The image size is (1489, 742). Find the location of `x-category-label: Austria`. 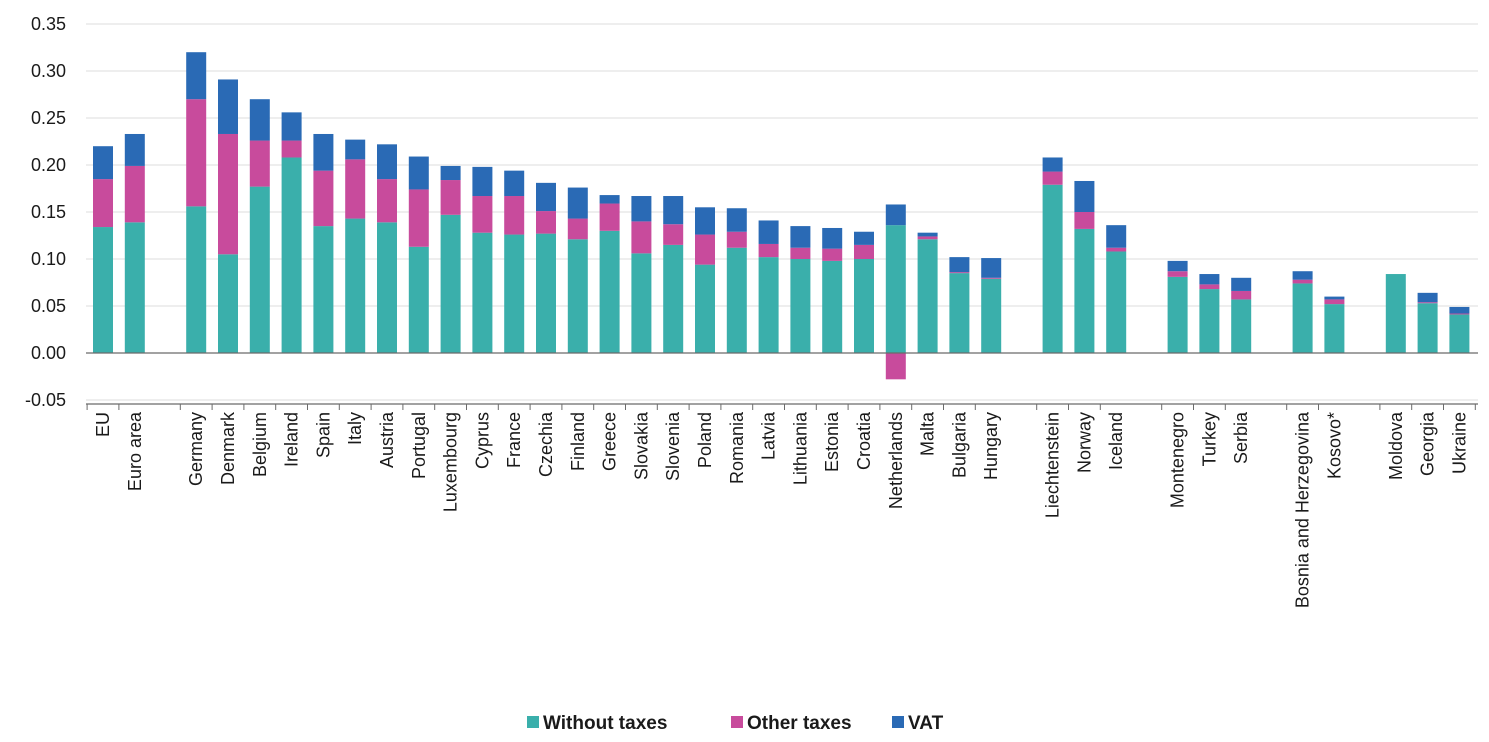

x-category-label: Austria is located at coordinates (387, 439).